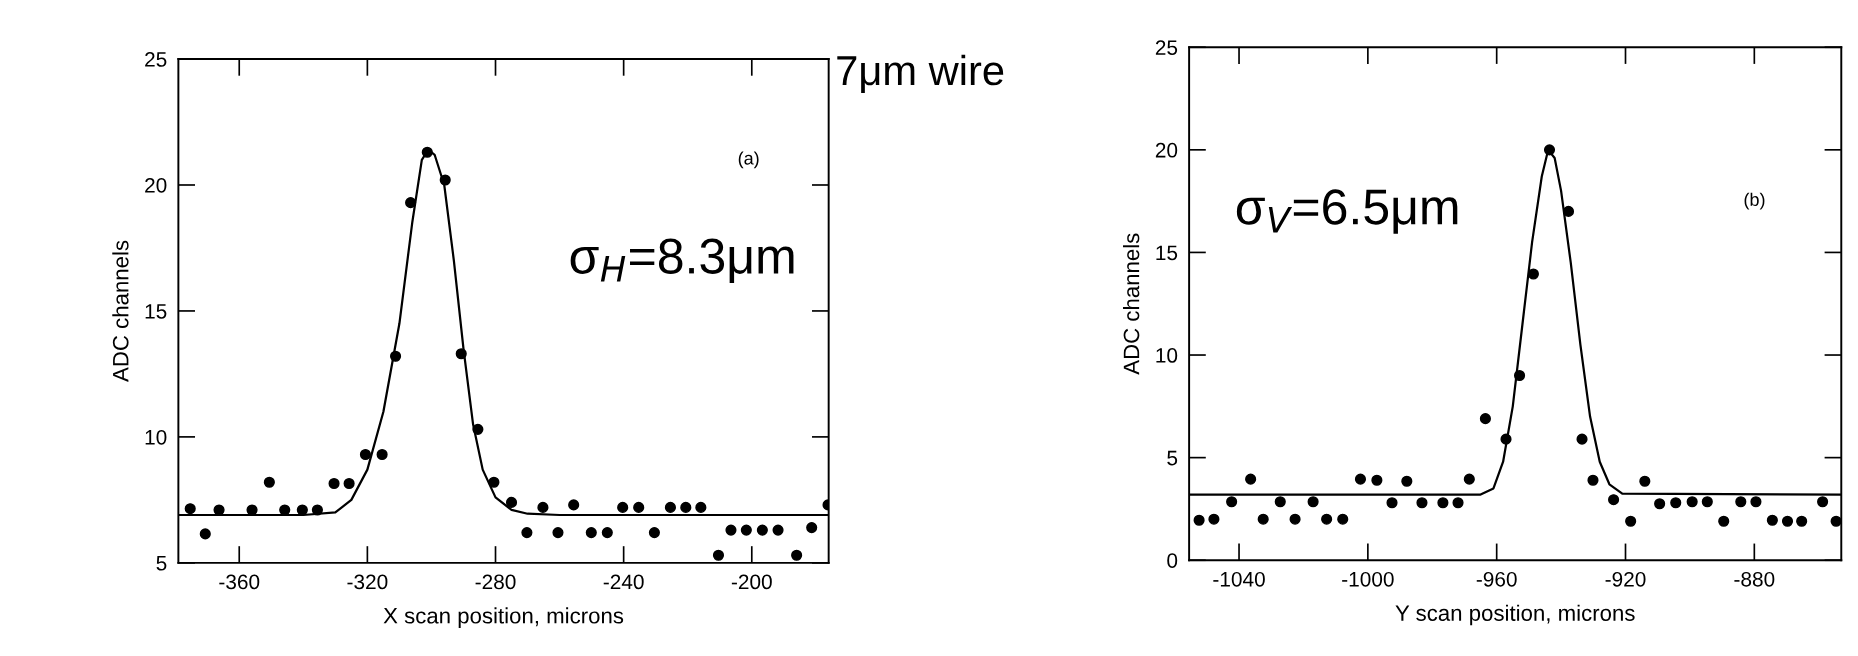  Describe the element at coordinates (1172, 560) in the screenshot. I see `y-tick-label: 0` at that location.